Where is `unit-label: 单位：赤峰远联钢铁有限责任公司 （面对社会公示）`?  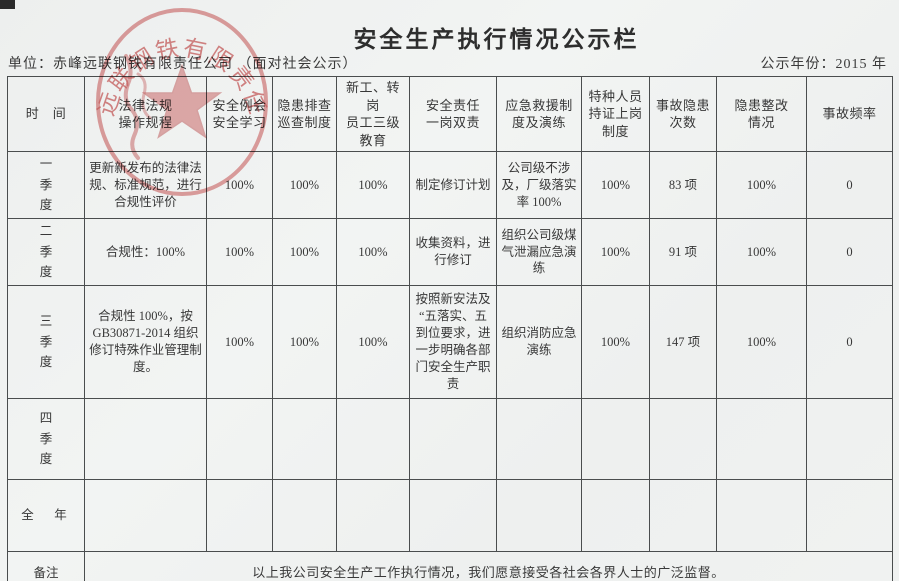 unit-label: 单位：赤峰远联钢铁有限责任公司 （面对社会公示） is located at coordinates (183, 64).